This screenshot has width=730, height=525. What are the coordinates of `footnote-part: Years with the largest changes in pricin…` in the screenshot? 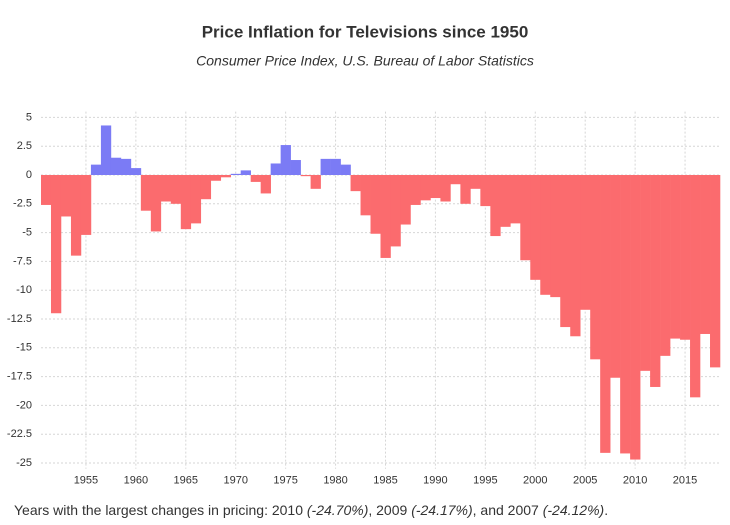 It's located at (160, 510).